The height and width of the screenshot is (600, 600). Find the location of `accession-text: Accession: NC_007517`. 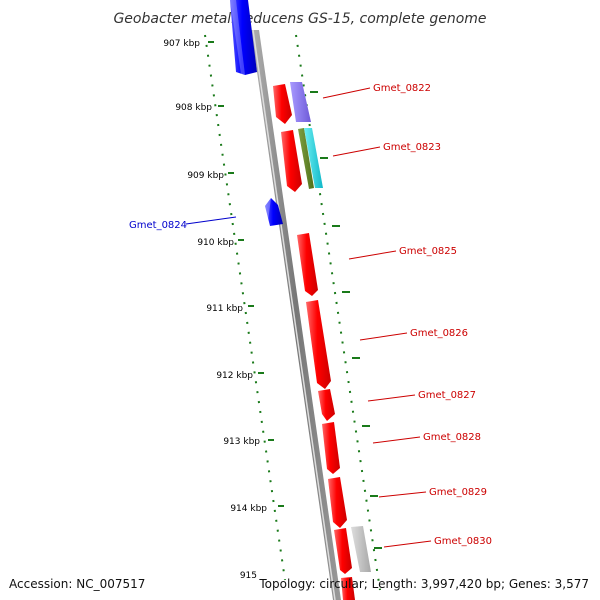

accession-text: Accession: NC_007517 is located at coordinates (77, 584).